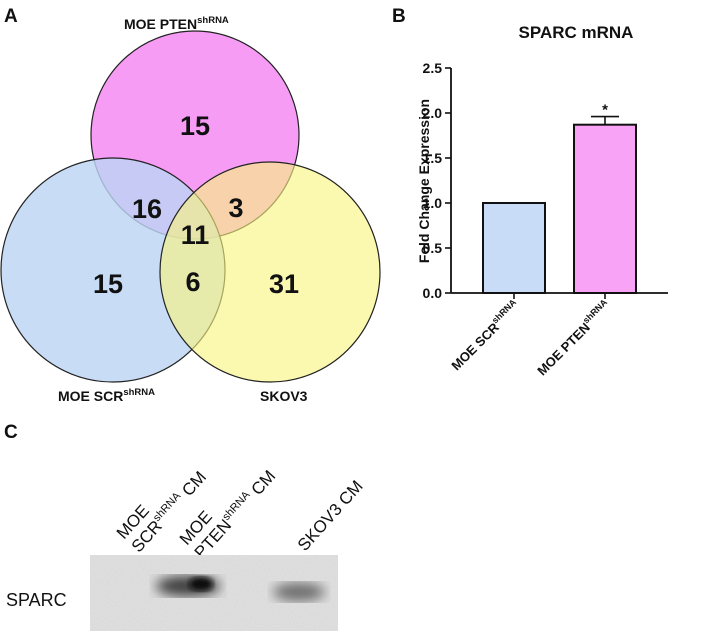  I want to click on significance-marker-2: *, so click(605, 110).